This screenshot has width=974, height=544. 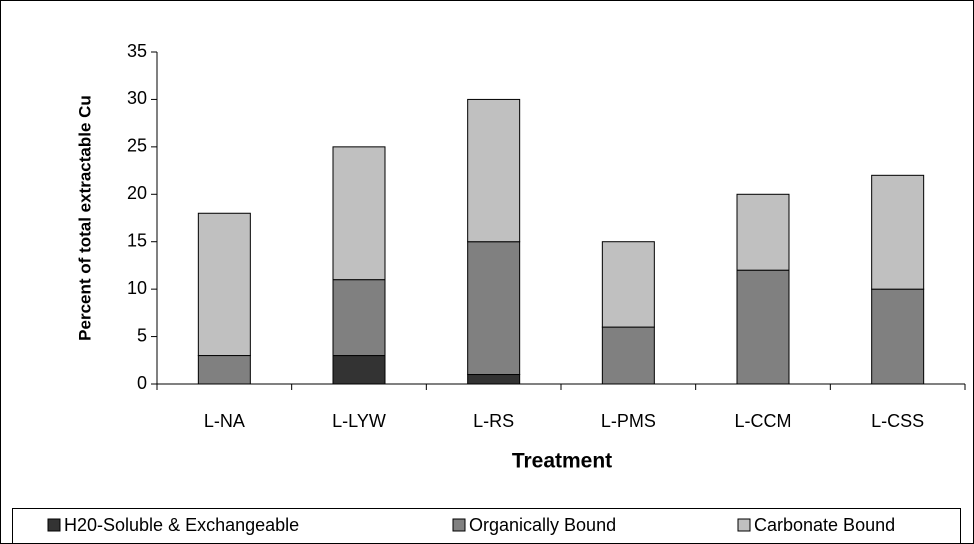 What do you see at coordinates (542, 525) in the screenshot?
I see `legend-label: Organically Bound` at bounding box center [542, 525].